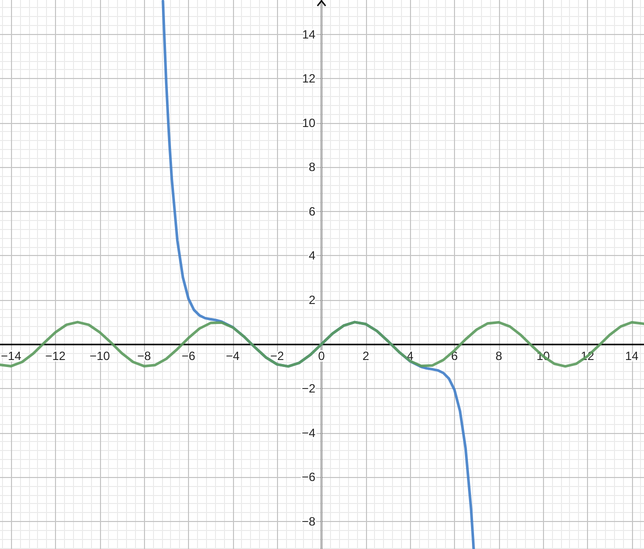 Image resolution: width=644 pixels, height=549 pixels. What do you see at coordinates (322, 356) in the screenshot?
I see `x-tick-label: 0` at bounding box center [322, 356].